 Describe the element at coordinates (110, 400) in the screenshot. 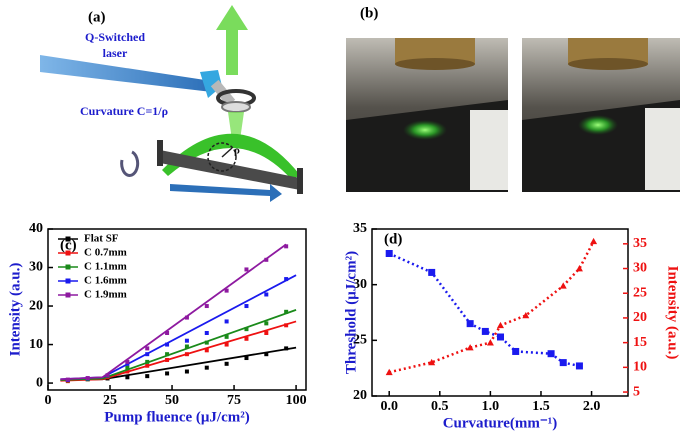

I see `x-tick-label: 25` at that location.